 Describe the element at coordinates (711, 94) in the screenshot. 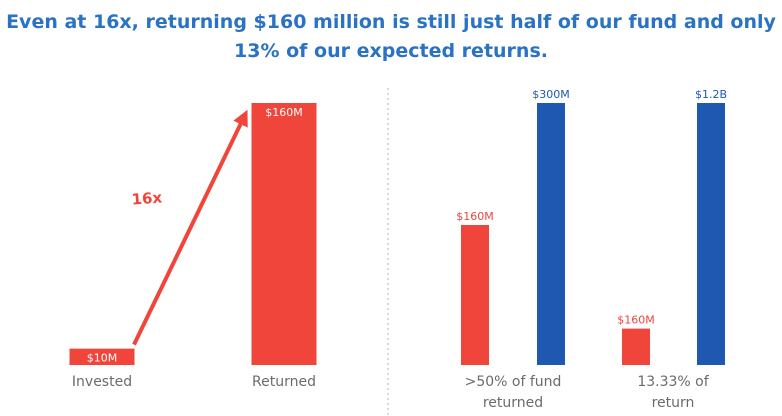

I see `data-label-blue-2: $1.2B` at that location.